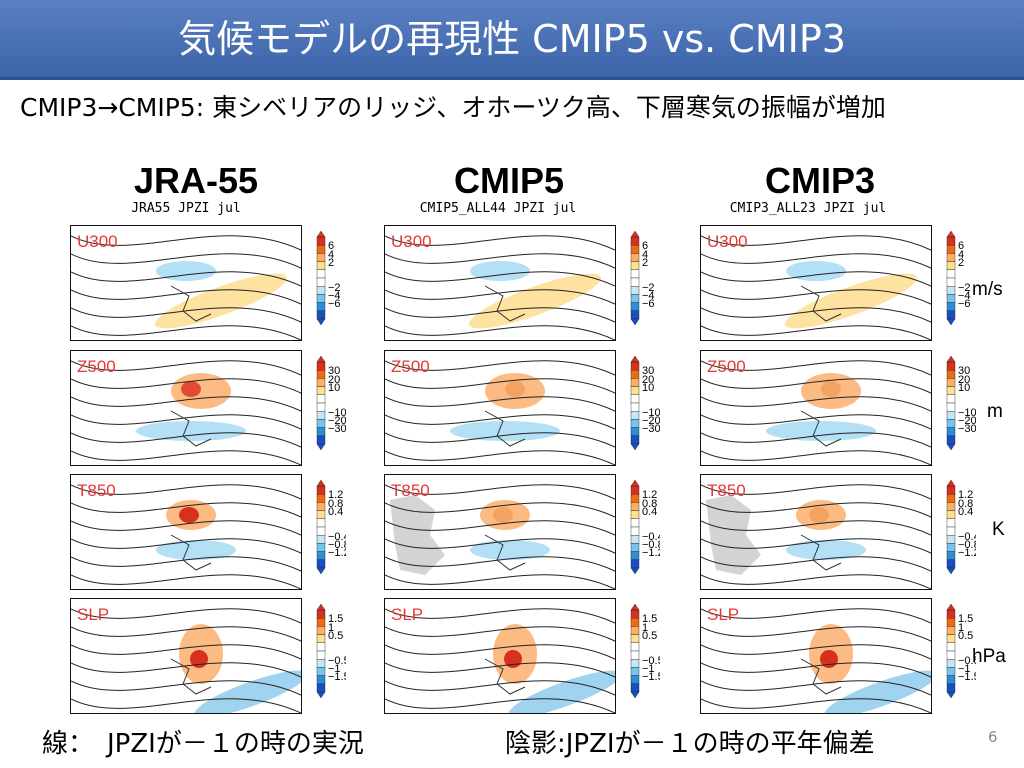  I want to click on map-panel-cmip3-t850: T850, so click(816, 532).